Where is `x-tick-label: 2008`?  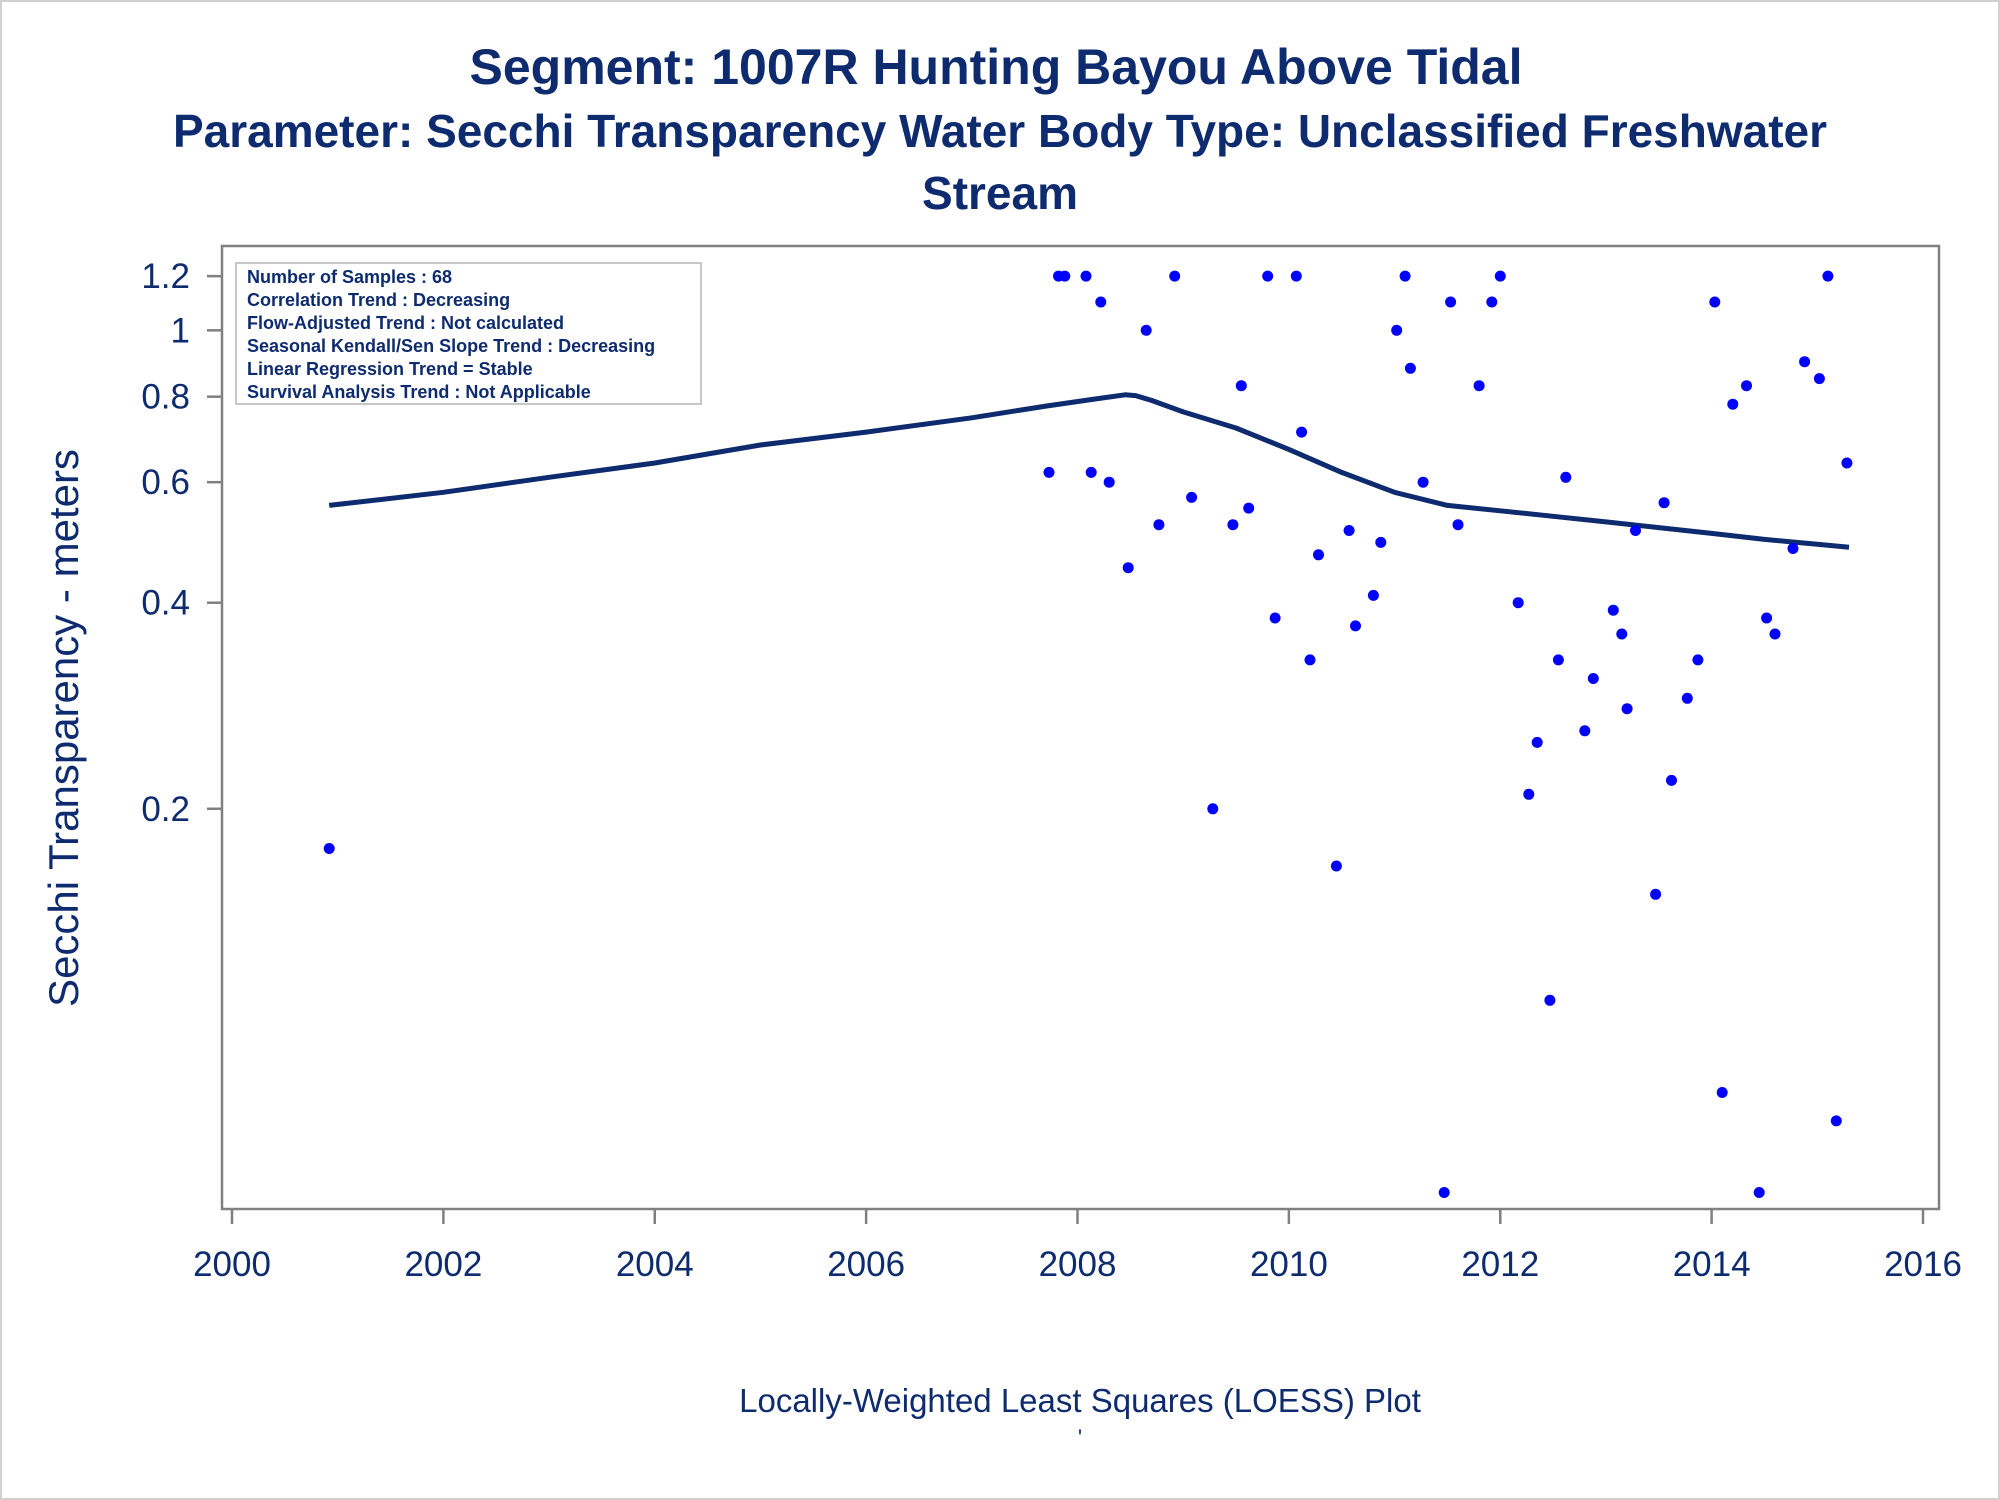
x-tick-label: 2008 is located at coordinates (1078, 1264).